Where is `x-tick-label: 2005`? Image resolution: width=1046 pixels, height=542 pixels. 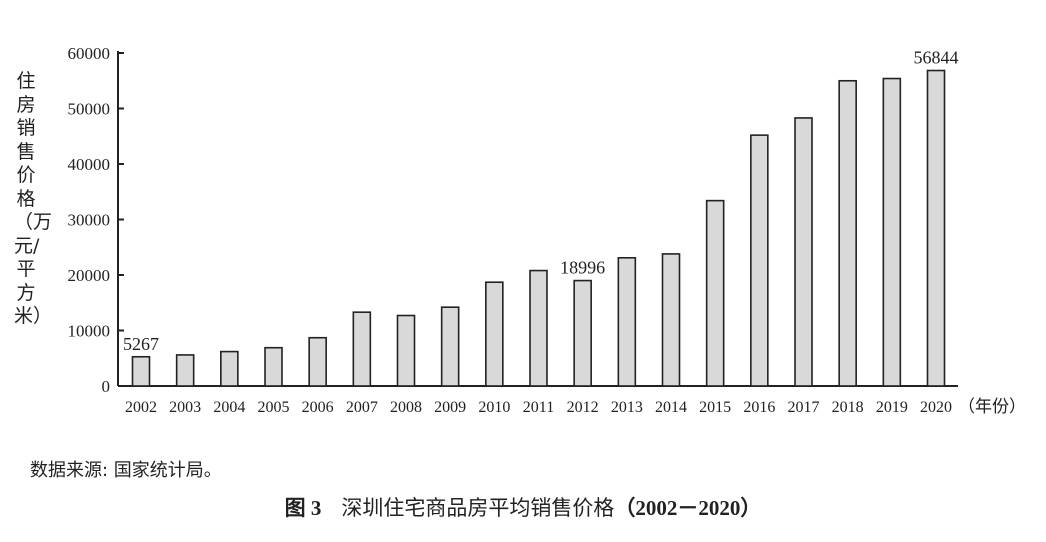 x-tick-label: 2005 is located at coordinates (274, 407).